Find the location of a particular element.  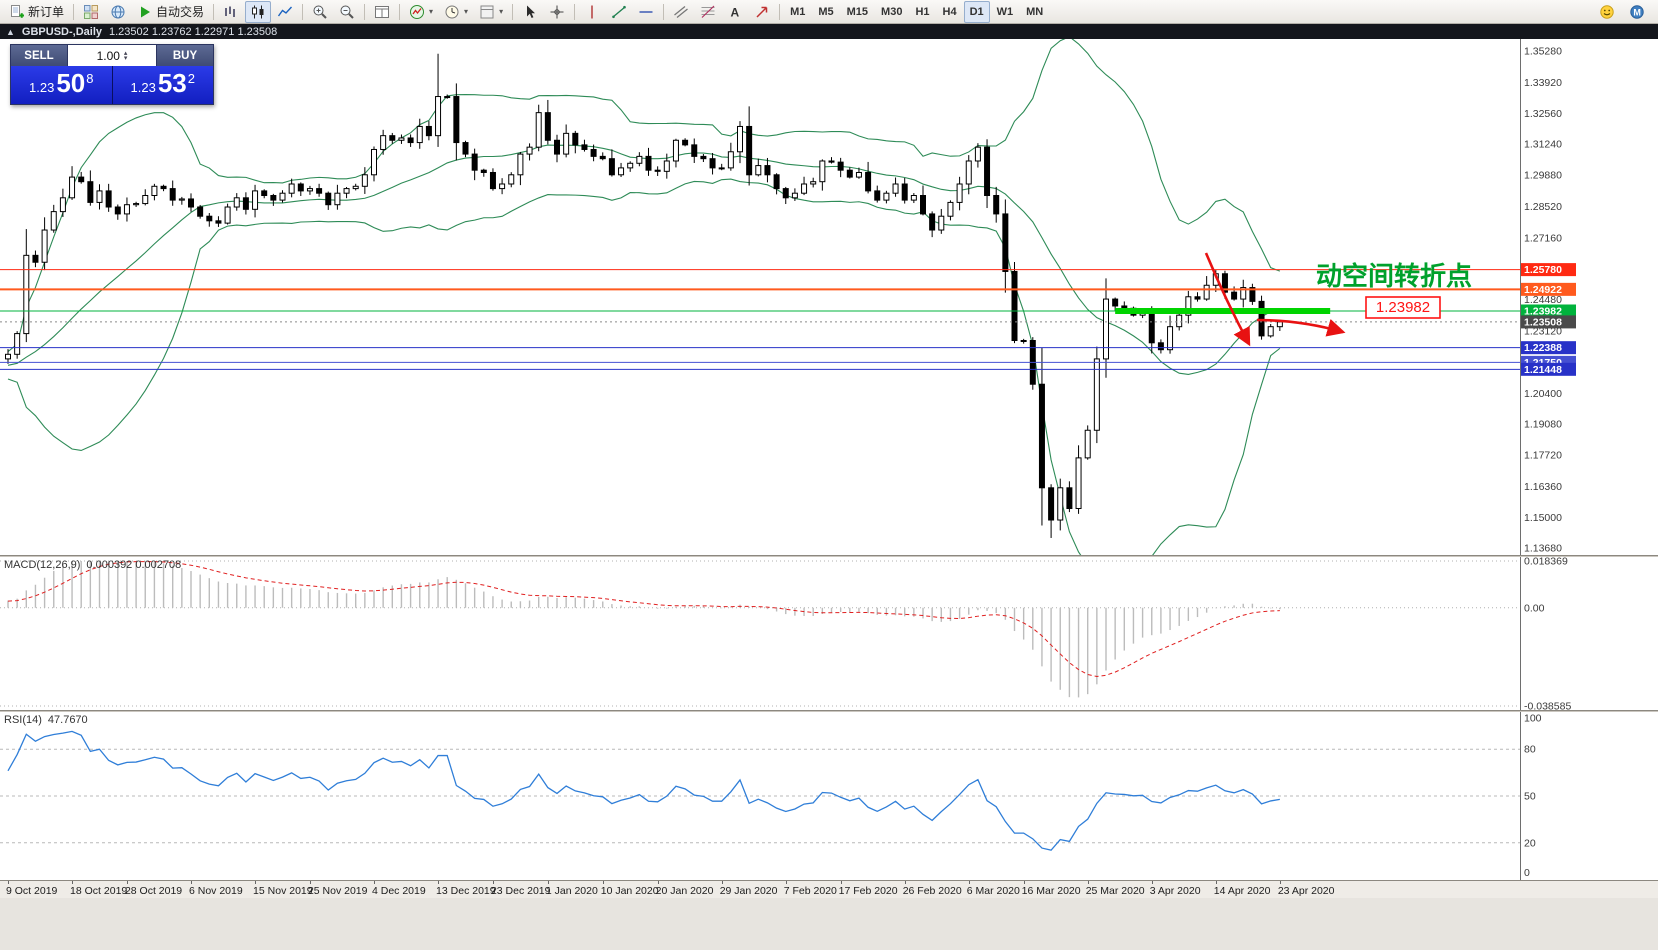

volume-down-button: ▾ is located at coordinates (125, 58).